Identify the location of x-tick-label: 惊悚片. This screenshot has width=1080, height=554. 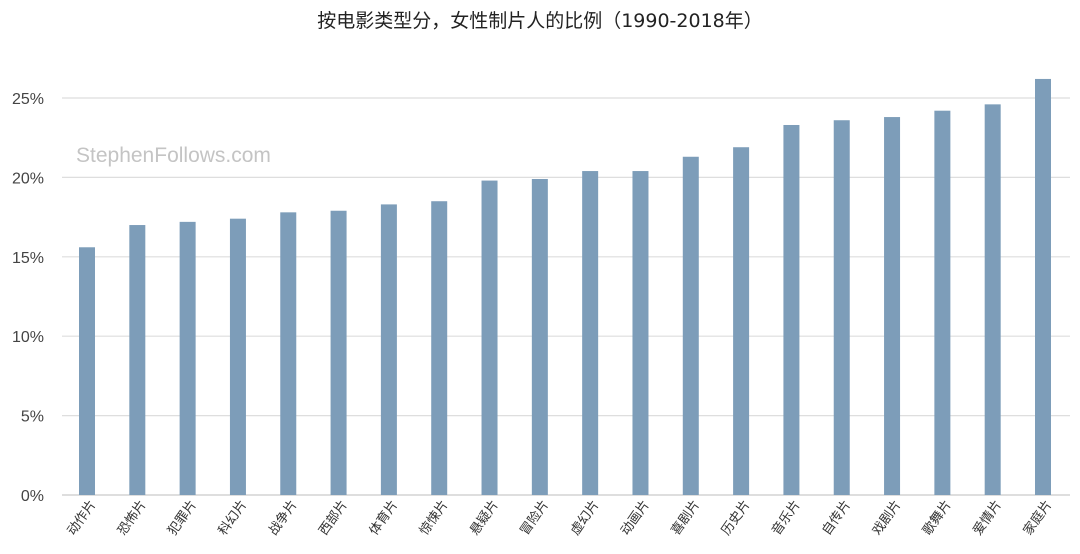
(434, 518).